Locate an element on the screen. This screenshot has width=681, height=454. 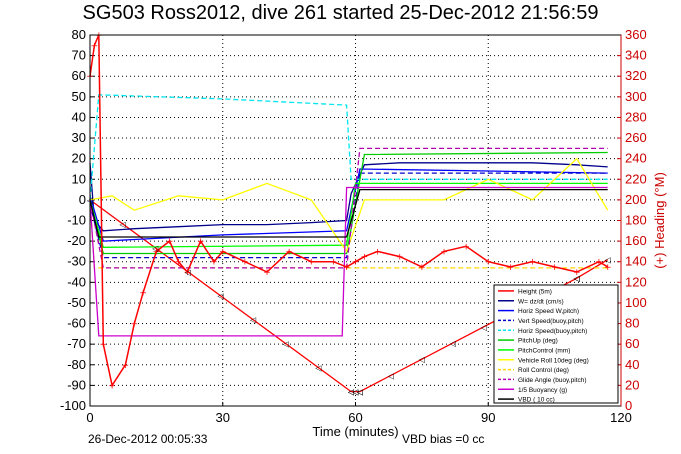
x-tick-label: 90 is located at coordinates (488, 417).